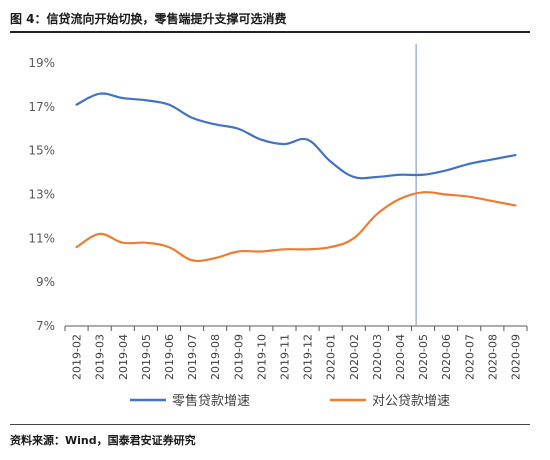 The height and width of the screenshot is (460, 550). Describe the element at coordinates (308, 357) in the screenshot. I see `x-tick-label: 2019-12` at that location.